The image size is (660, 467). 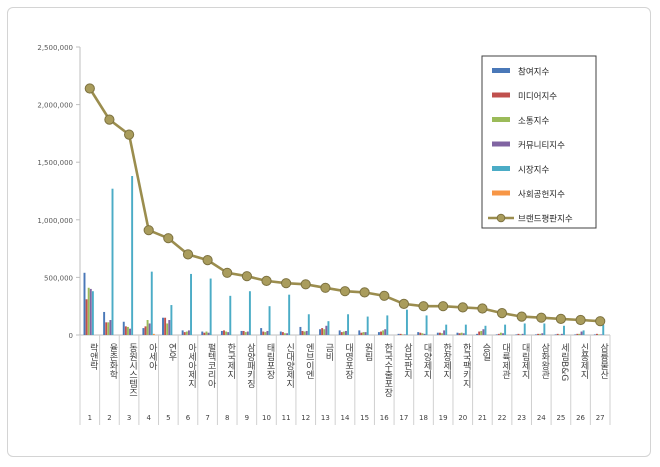 I want to click on rank-label: 17, so click(x=403, y=418).